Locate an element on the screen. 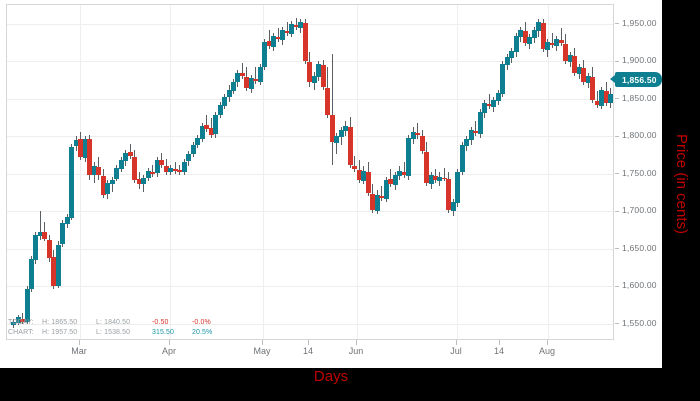 The image size is (700, 401). legend-today-change-pct: -0.0% is located at coordinates (201, 322).